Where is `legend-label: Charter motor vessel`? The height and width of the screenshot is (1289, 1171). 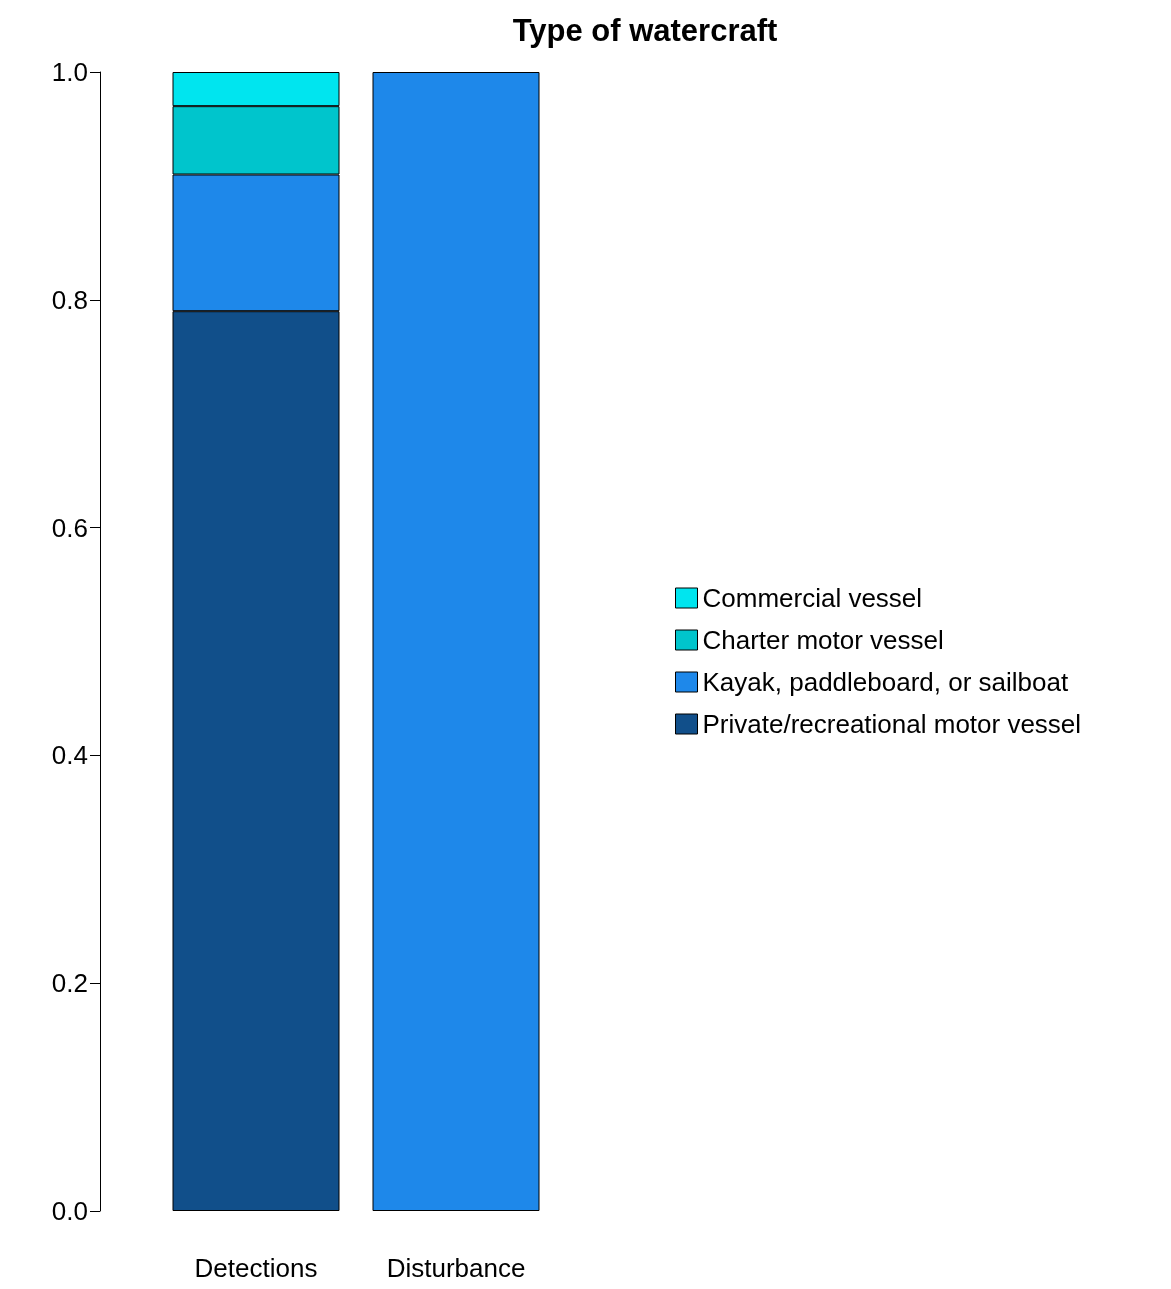
legend-label: Charter motor vessel is located at coordinates (823, 640).